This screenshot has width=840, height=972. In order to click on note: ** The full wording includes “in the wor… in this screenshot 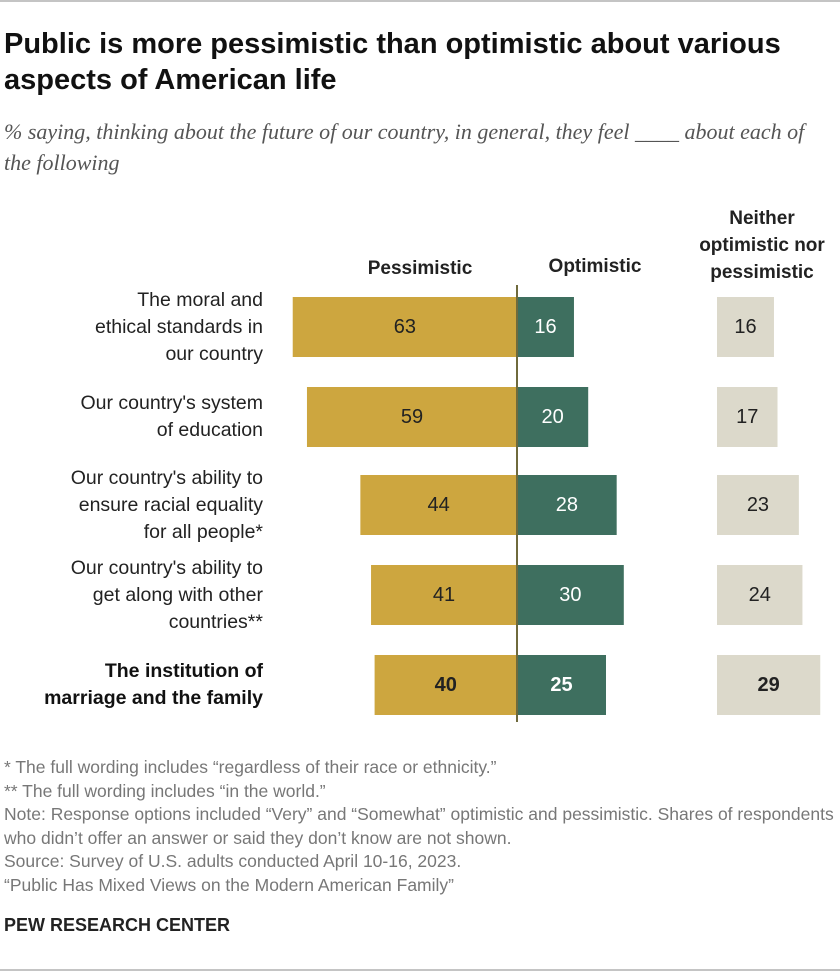, I will do `click(165, 790)`.